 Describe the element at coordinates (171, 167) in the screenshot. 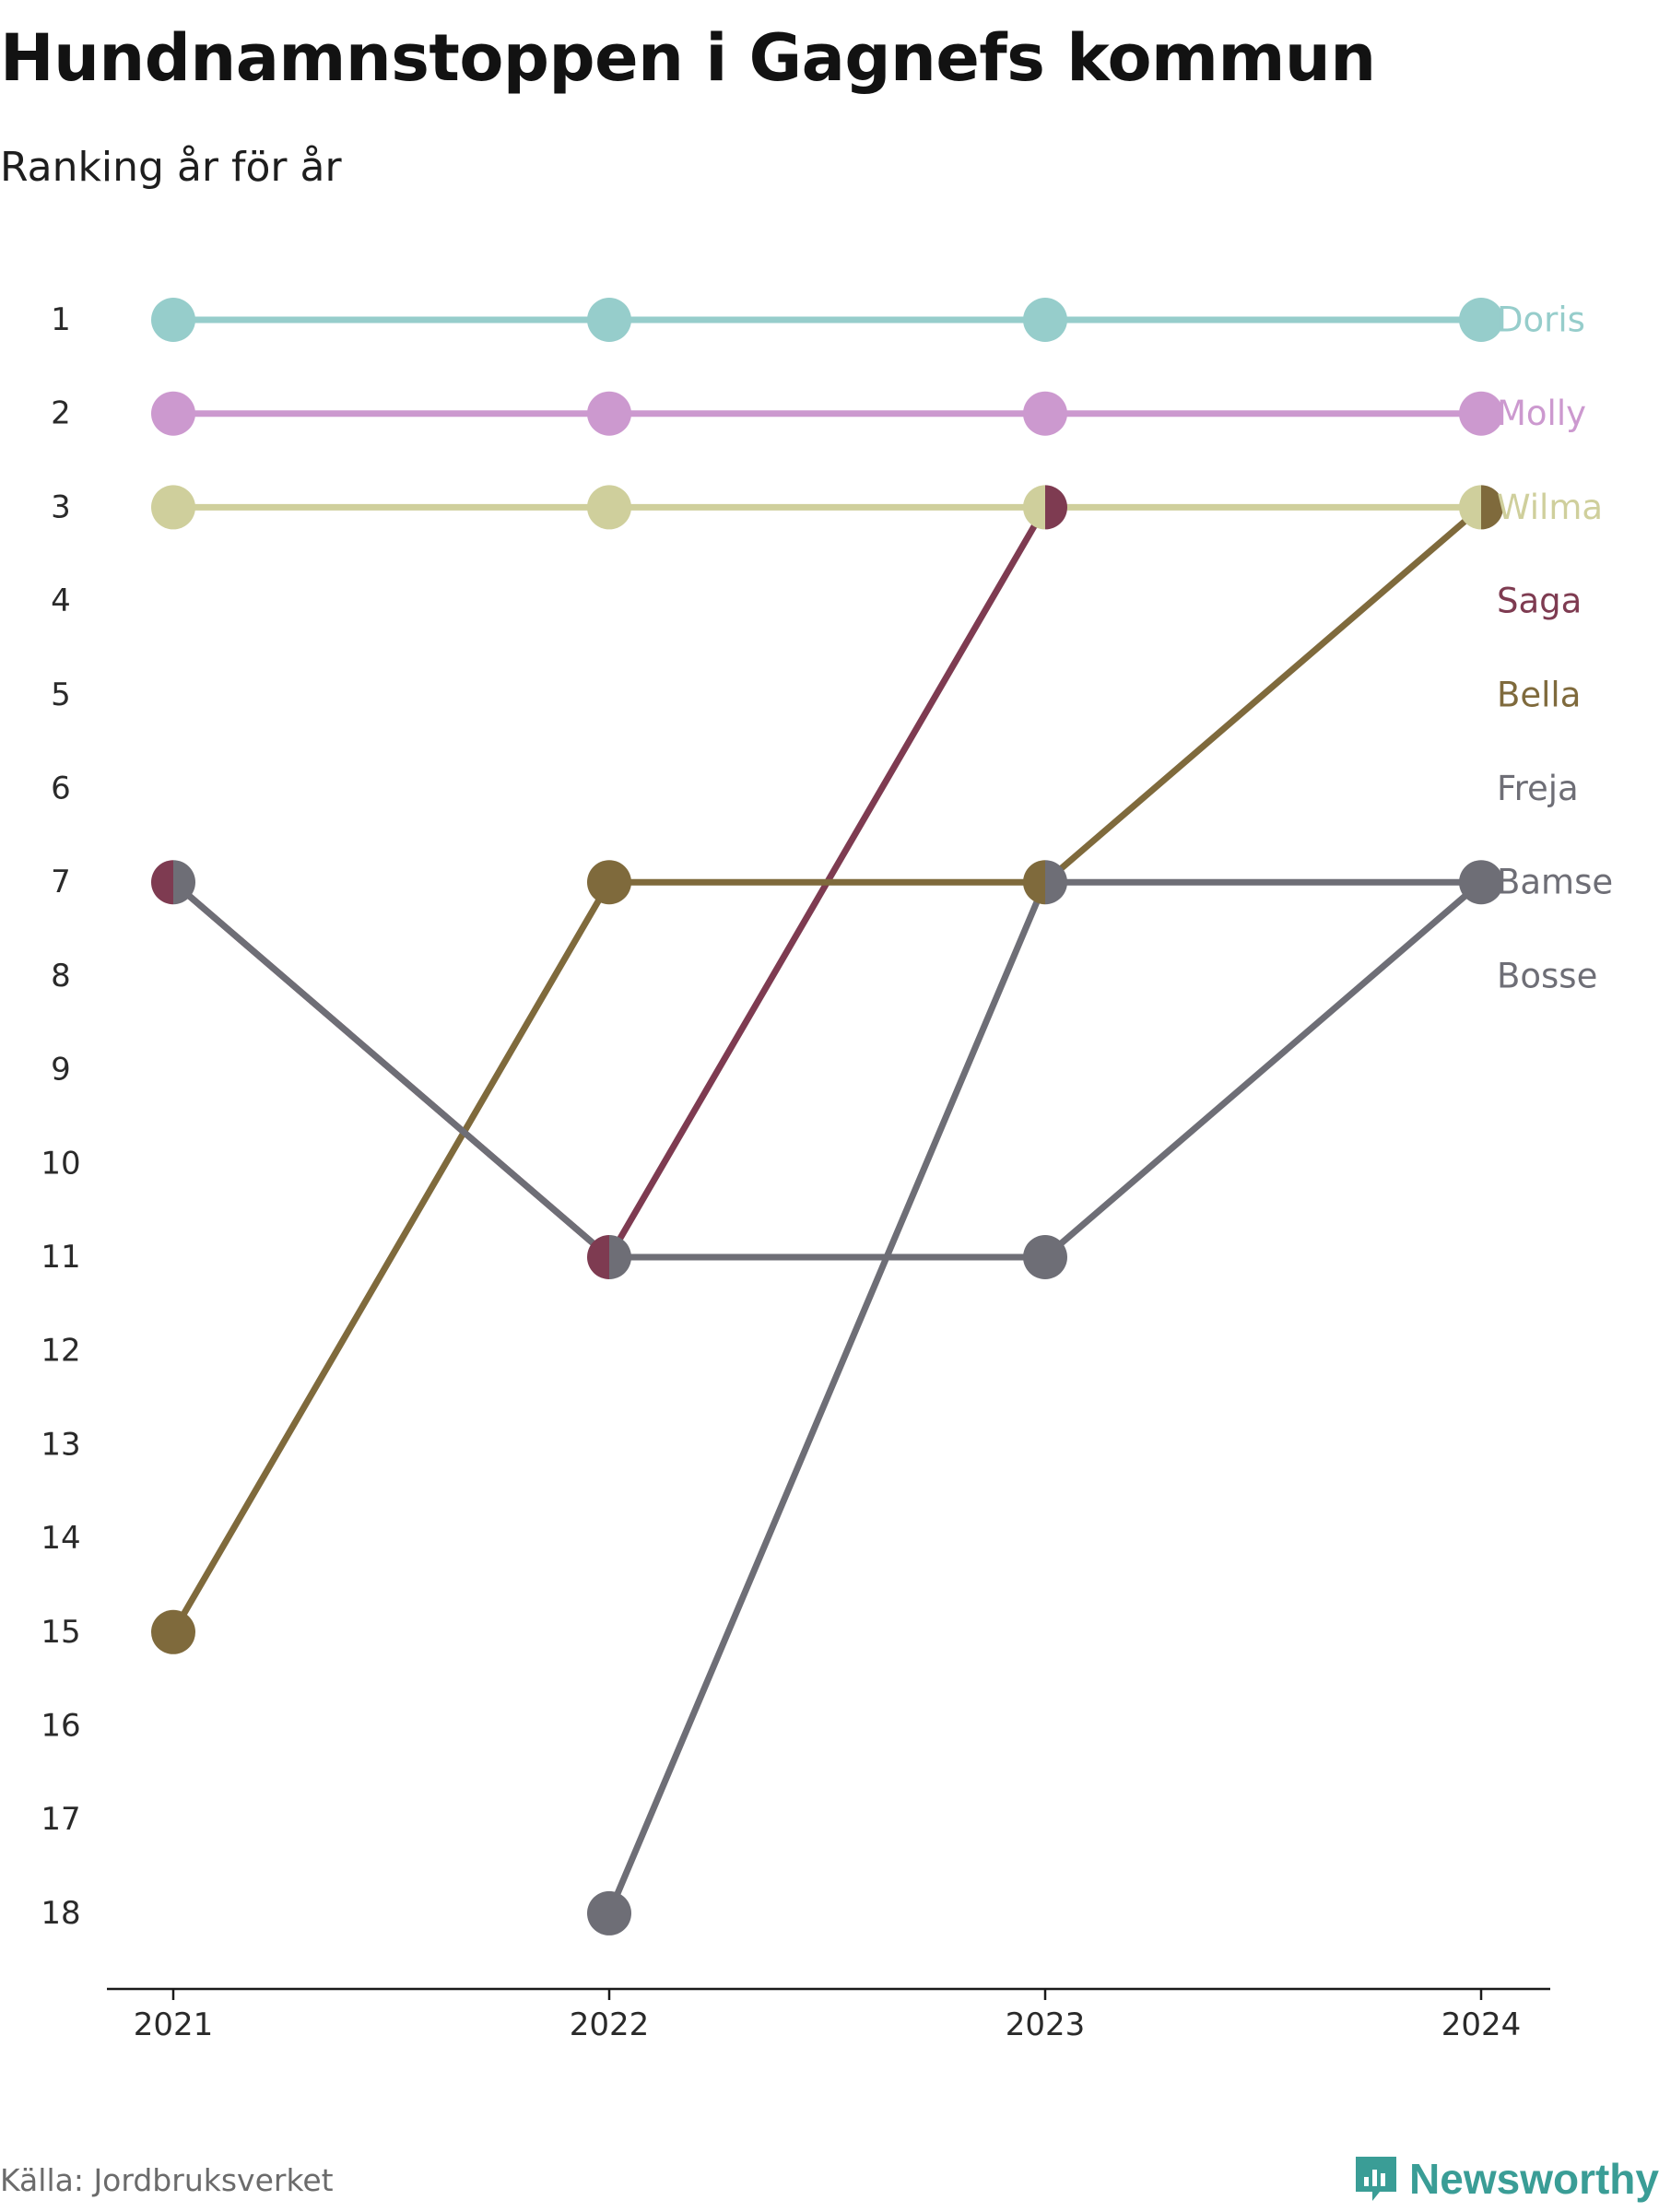

I see `page-subtitle: Ranking år för år` at that location.